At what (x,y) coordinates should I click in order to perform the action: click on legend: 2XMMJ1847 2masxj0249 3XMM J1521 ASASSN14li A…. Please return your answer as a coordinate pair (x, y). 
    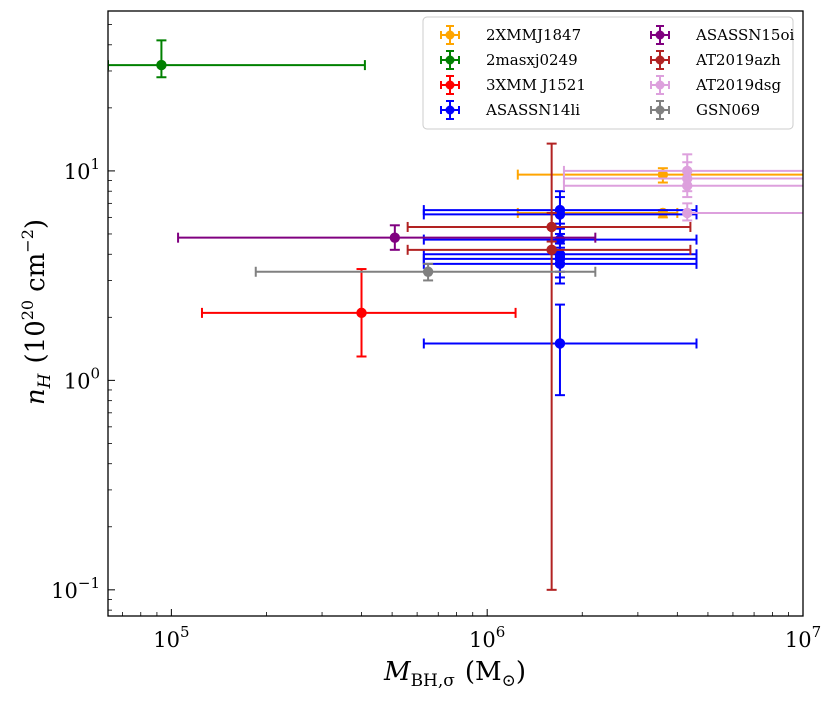
    Looking at the image, I should click on (608, 73).